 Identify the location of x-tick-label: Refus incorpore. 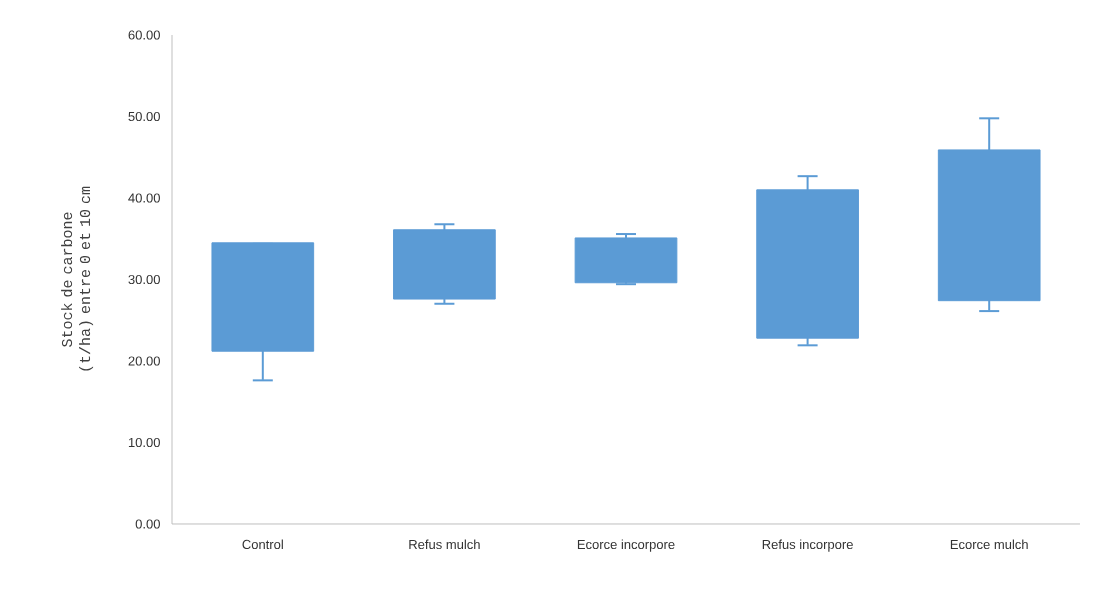
(807, 545).